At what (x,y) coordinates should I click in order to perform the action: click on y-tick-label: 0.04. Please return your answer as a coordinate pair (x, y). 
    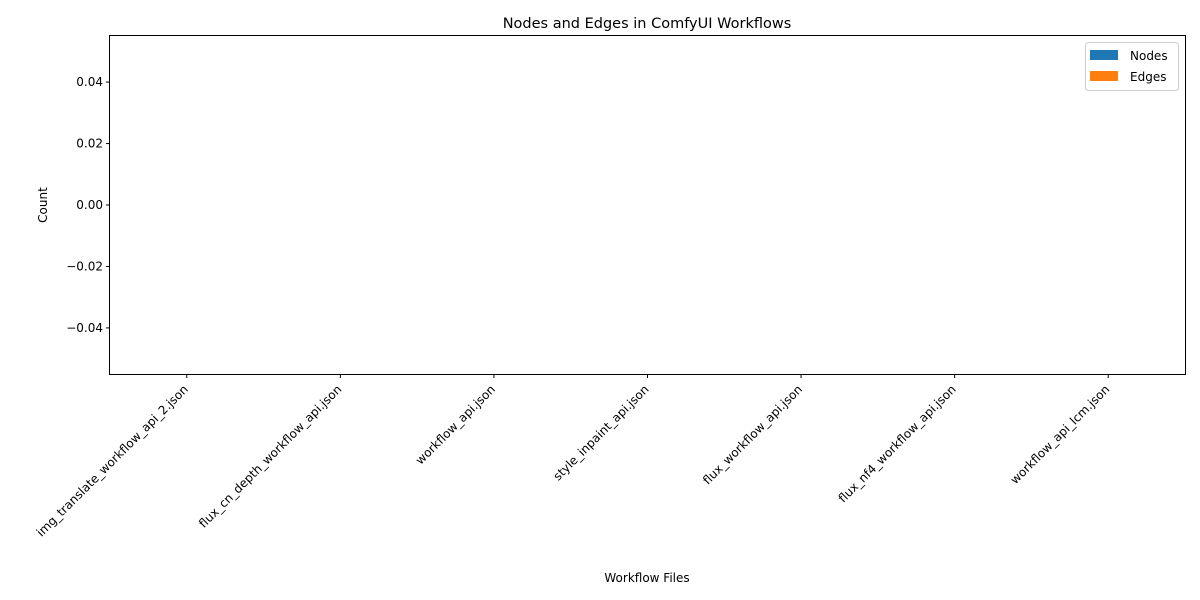
    Looking at the image, I should click on (89, 82).